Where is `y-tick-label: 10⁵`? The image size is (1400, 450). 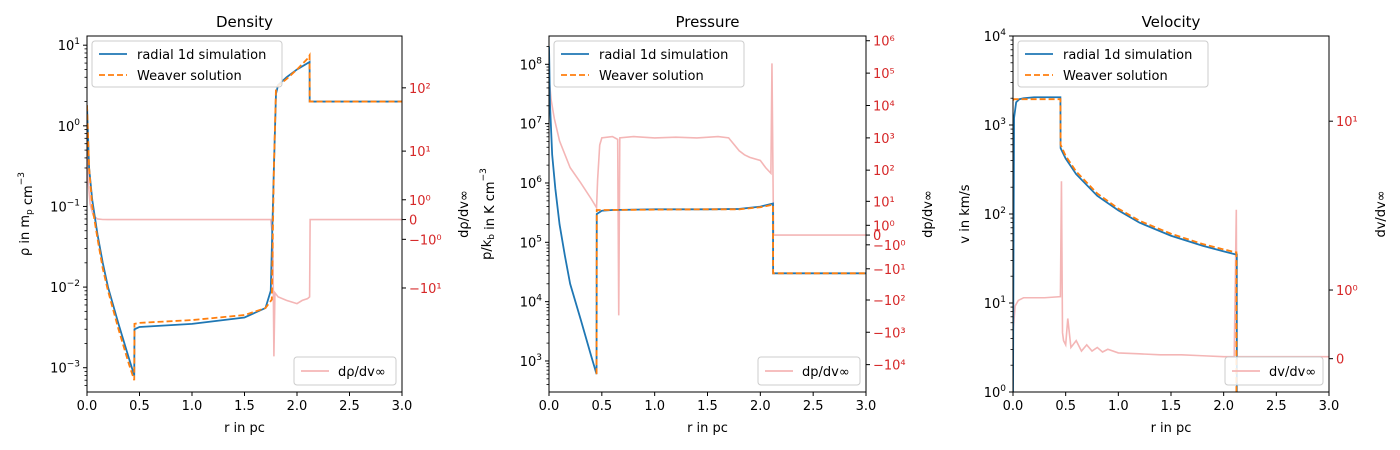
y-tick-label: 10⁵ is located at coordinates (531, 242).